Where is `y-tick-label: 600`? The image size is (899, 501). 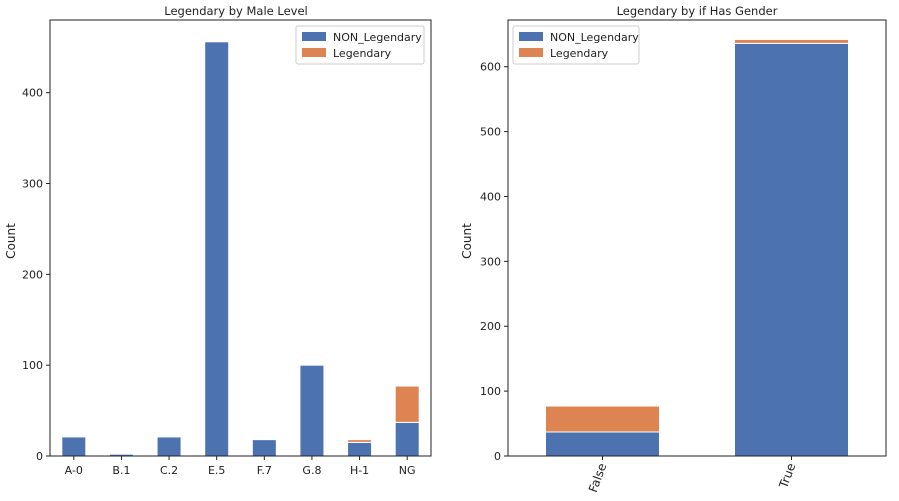
y-tick-label: 600 is located at coordinates (490, 67).